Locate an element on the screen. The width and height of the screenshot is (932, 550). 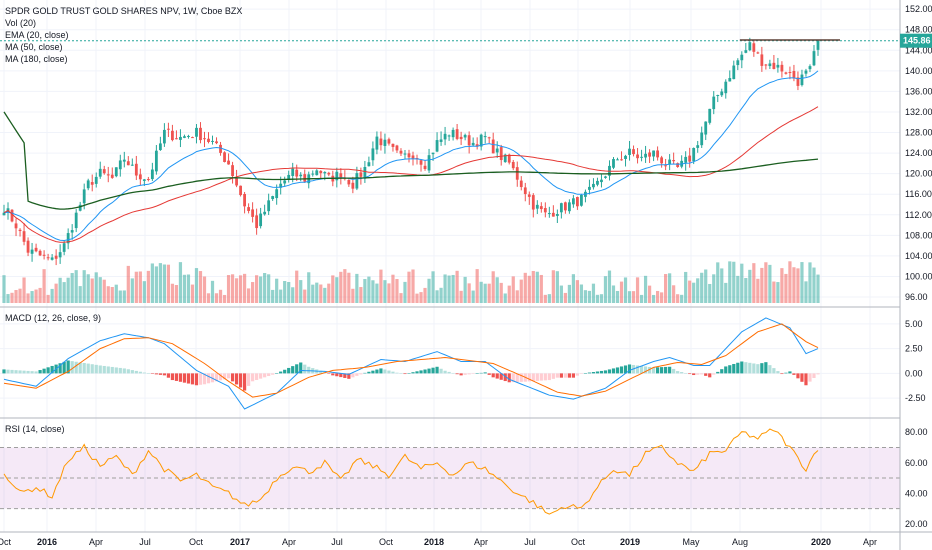
y-tick-label: -2.50 is located at coordinates (915, 398).